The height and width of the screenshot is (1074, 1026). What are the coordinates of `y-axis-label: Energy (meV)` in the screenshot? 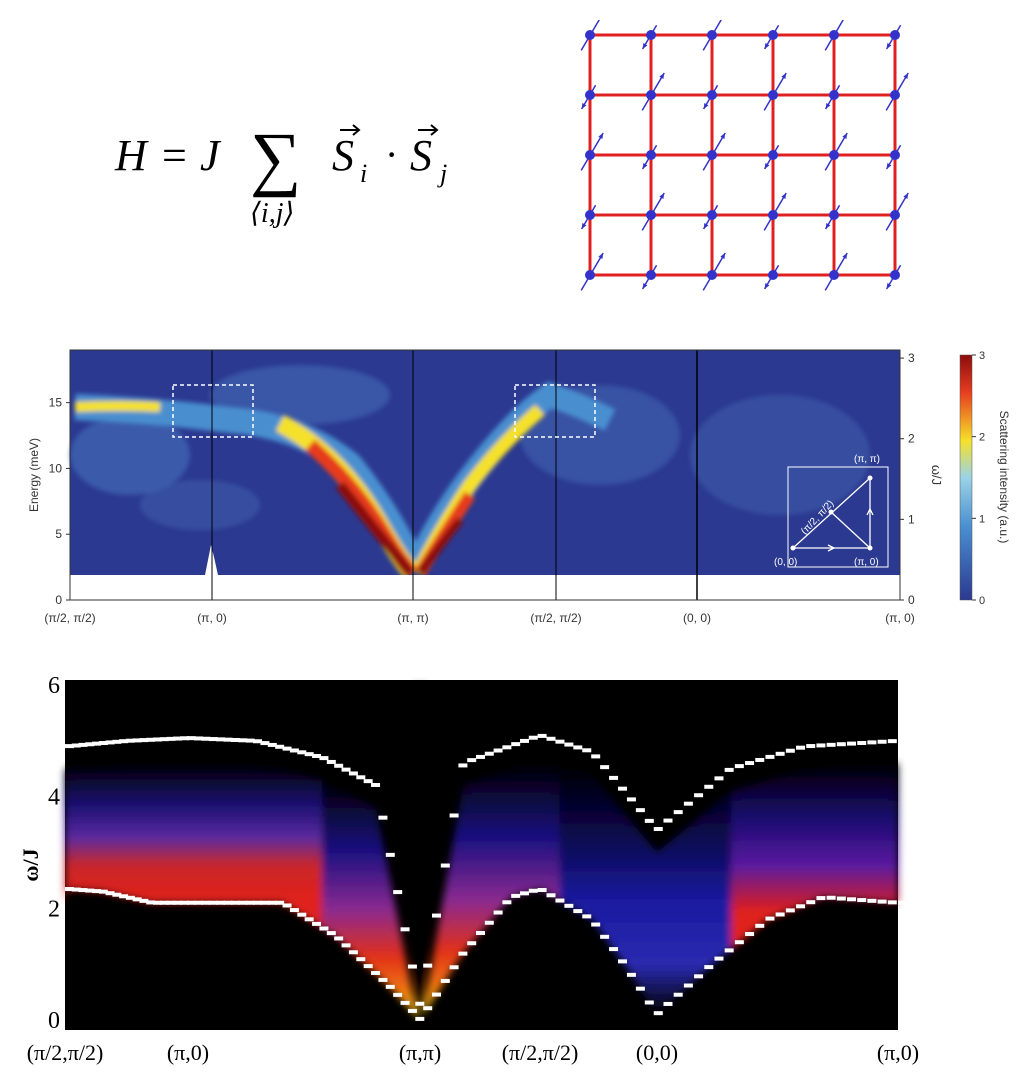 It's located at (34, 475).